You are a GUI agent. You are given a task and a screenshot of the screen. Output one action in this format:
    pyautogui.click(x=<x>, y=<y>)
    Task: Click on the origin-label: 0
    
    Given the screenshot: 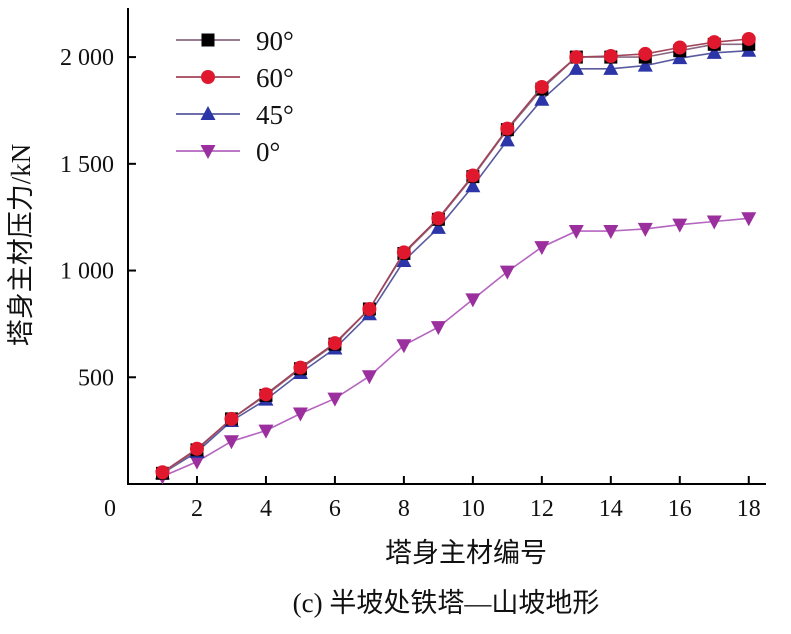 What is the action you would take?
    pyautogui.click(x=110, y=509)
    